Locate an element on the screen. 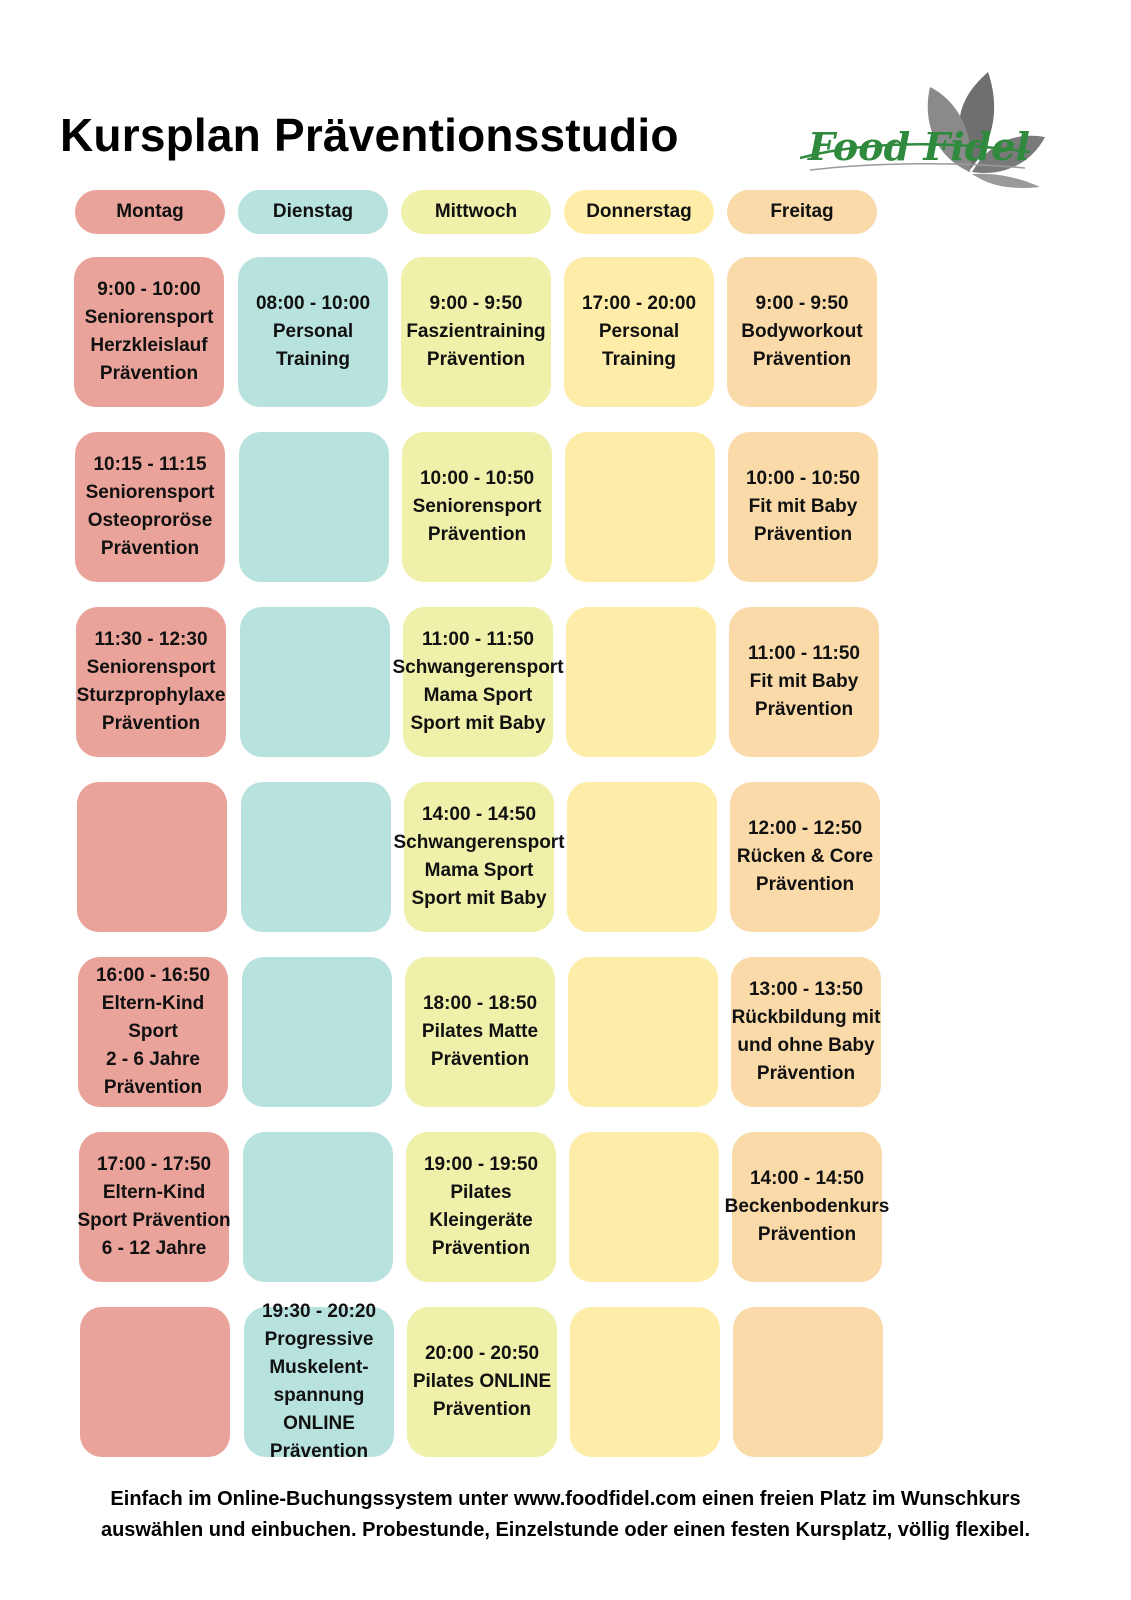  course-time: 10:00 - 10:50 is located at coordinates (803, 478).